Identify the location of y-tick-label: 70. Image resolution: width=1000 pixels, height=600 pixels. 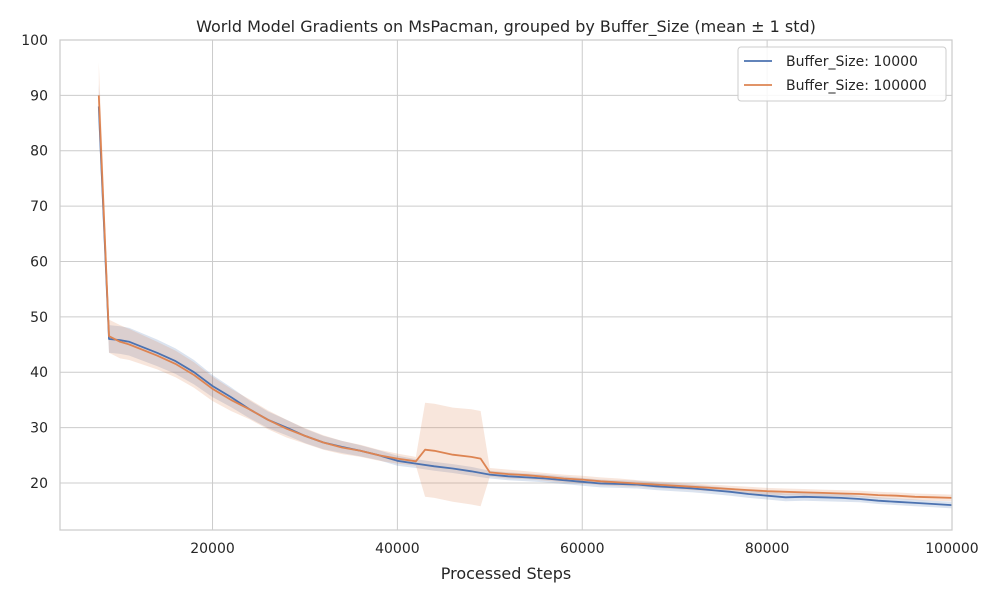
(39, 207).